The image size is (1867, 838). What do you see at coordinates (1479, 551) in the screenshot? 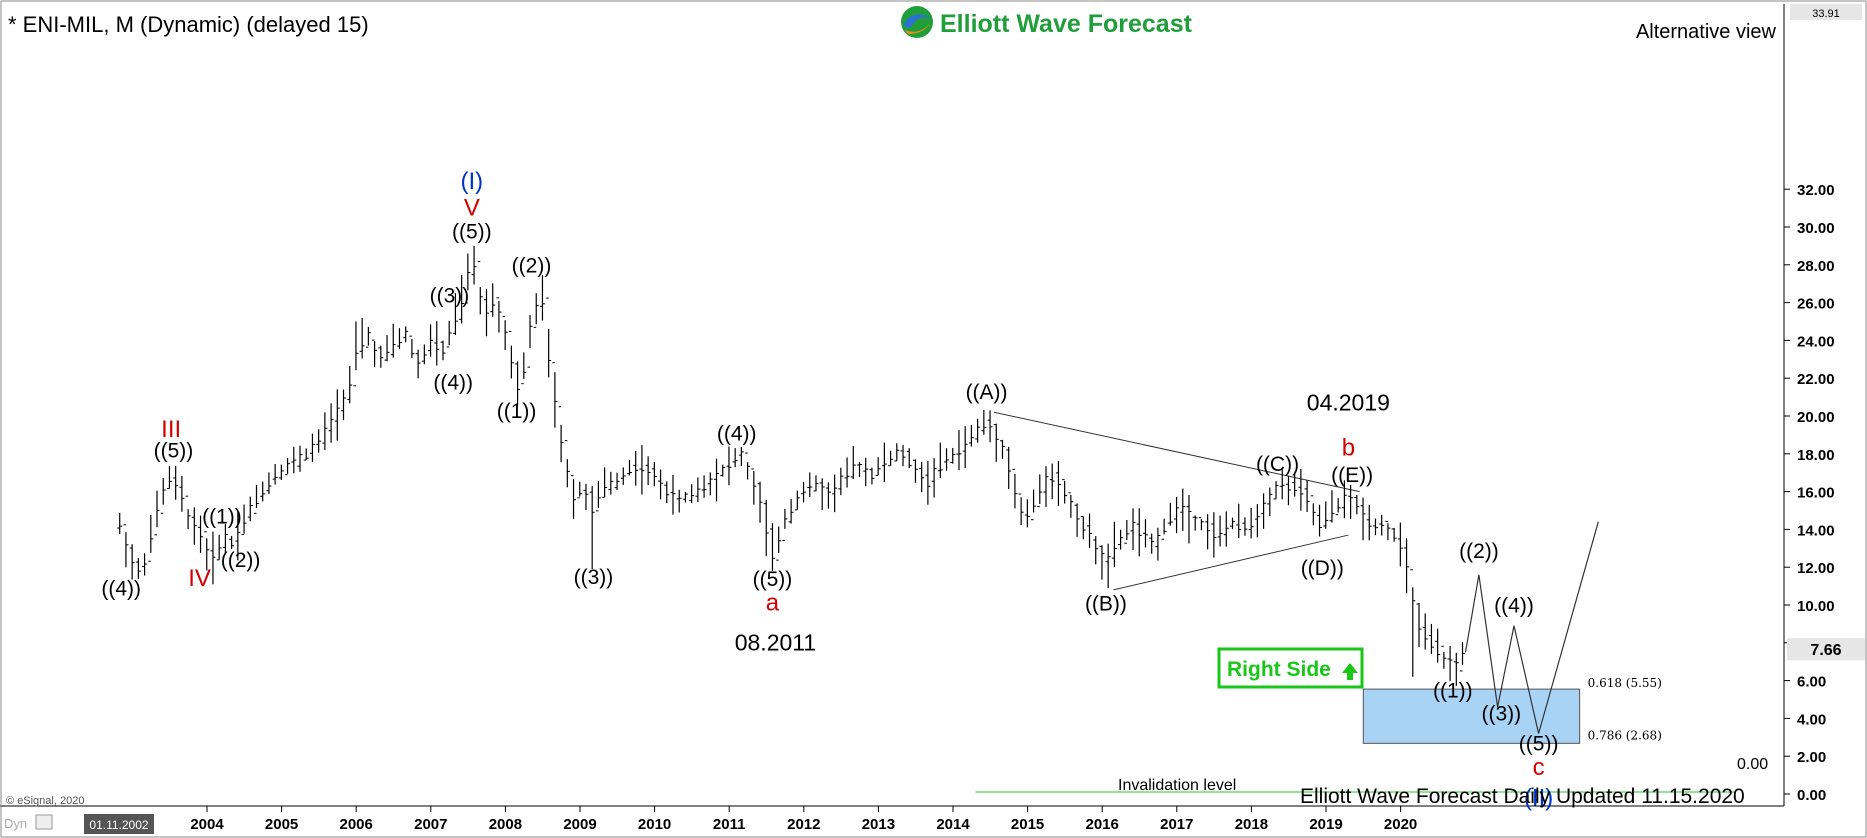
I see `wave-label-w2-2021: ((2))` at bounding box center [1479, 551].